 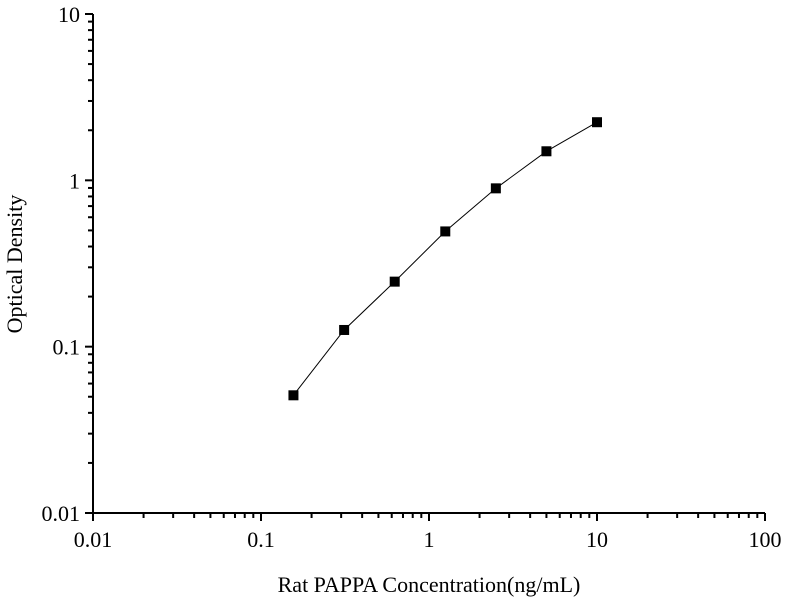 What do you see at coordinates (93, 539) in the screenshot?
I see `x-tick-label: 0.01` at bounding box center [93, 539].